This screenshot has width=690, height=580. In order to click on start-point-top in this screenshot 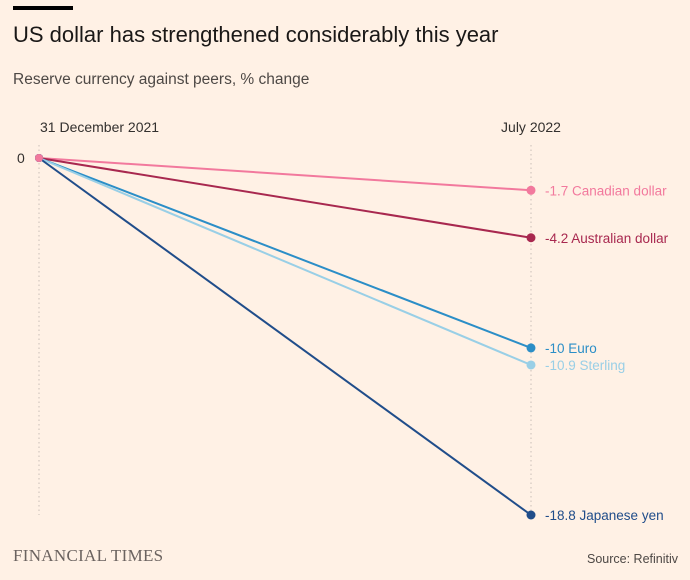, I will do `click(39, 158)`.